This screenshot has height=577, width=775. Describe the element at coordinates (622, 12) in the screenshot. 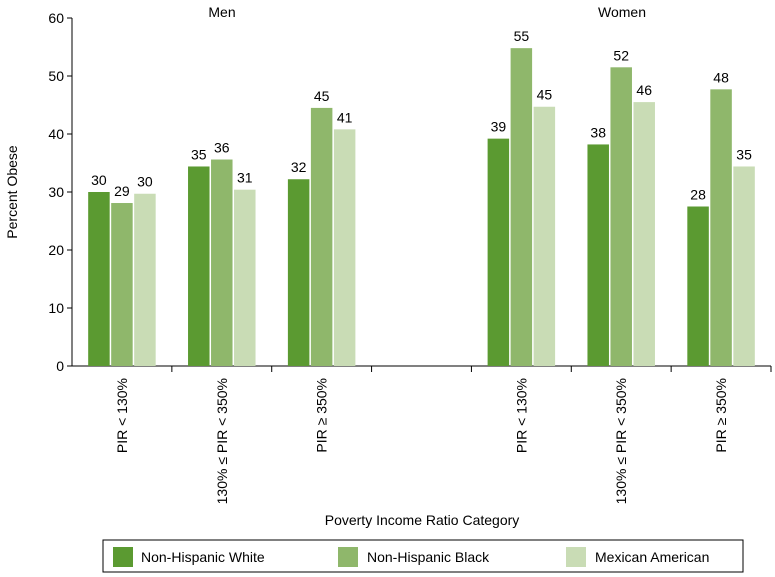

I see `group-label-women: Women` at that location.